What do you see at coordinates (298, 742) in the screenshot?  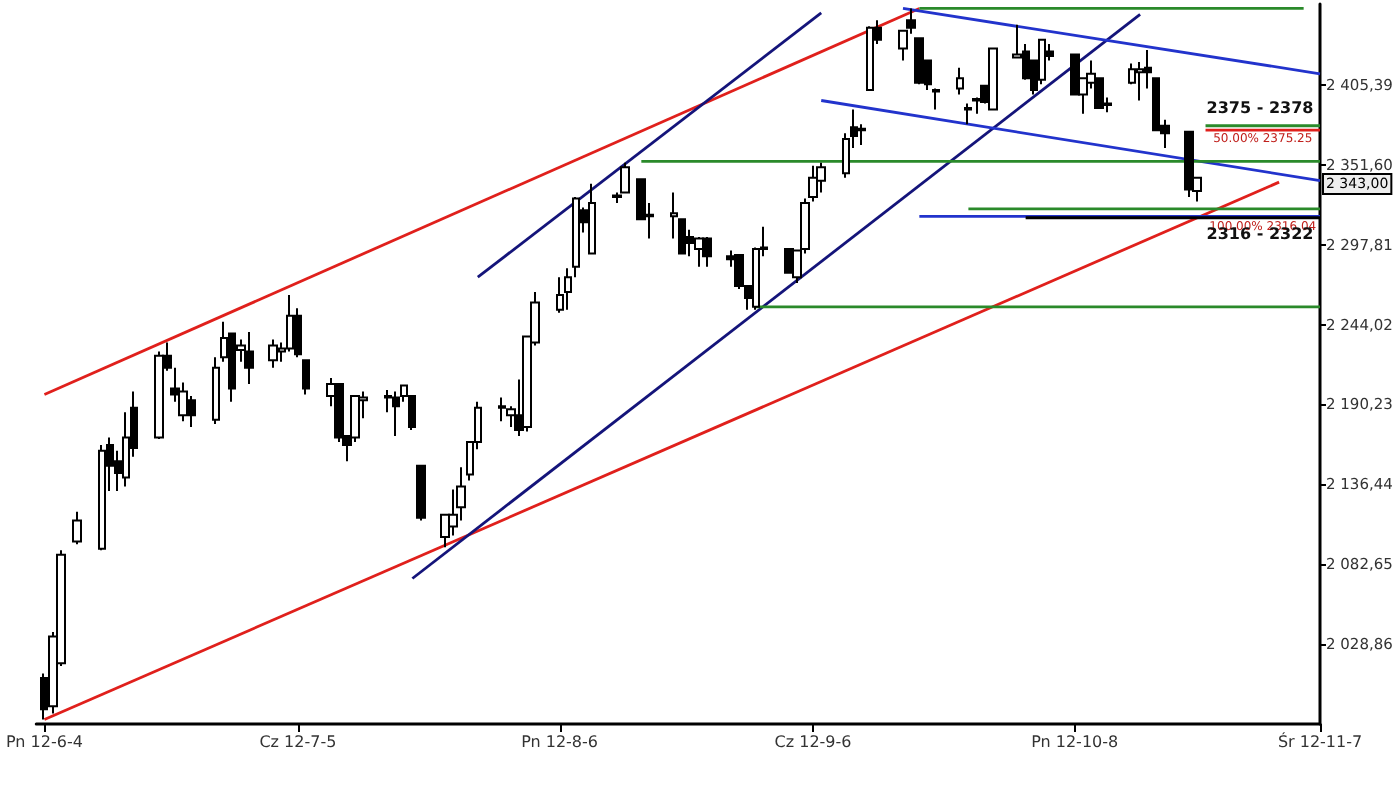 I see `x-tick-label: Cz 12-7-5` at bounding box center [298, 742].